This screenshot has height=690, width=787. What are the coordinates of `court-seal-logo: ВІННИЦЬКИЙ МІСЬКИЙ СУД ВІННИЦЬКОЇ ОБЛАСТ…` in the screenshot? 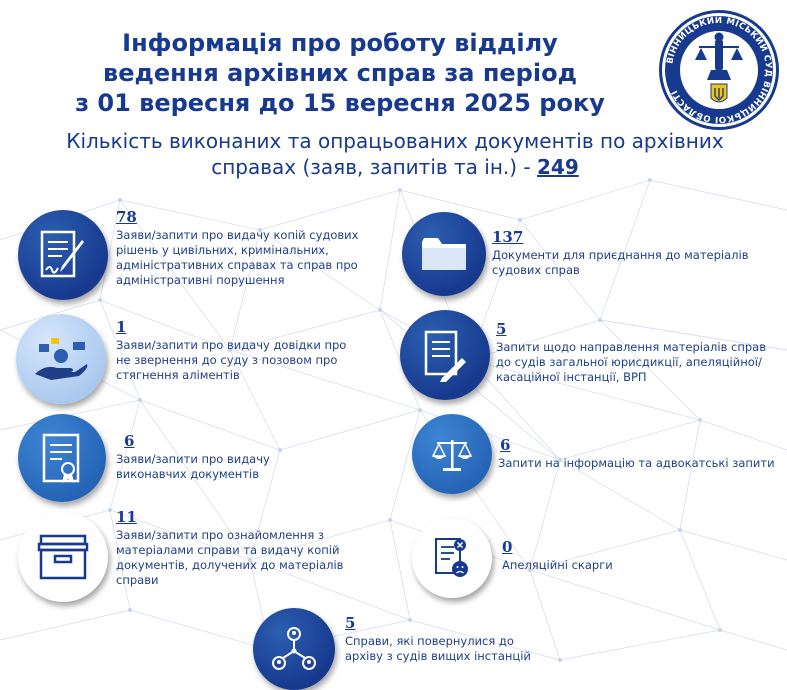 It's located at (719, 70).